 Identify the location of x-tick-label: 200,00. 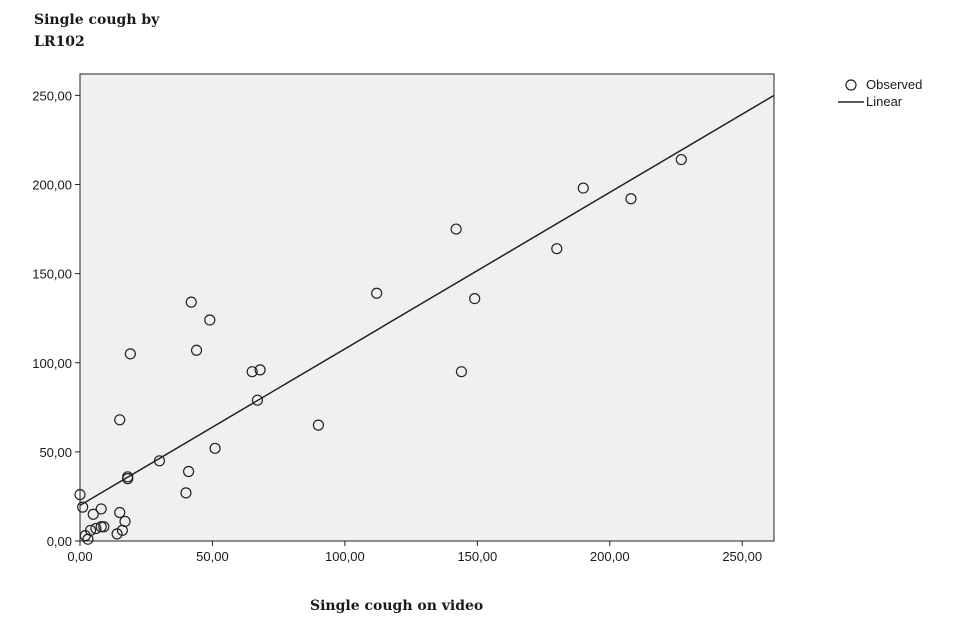
(610, 556).